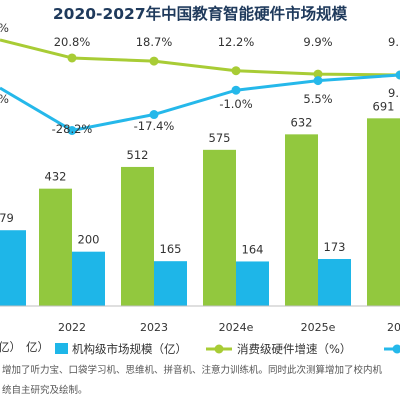  Describe the element at coordinates (13, 268) in the screenshot. I see `bar-institution-2021` at that location.